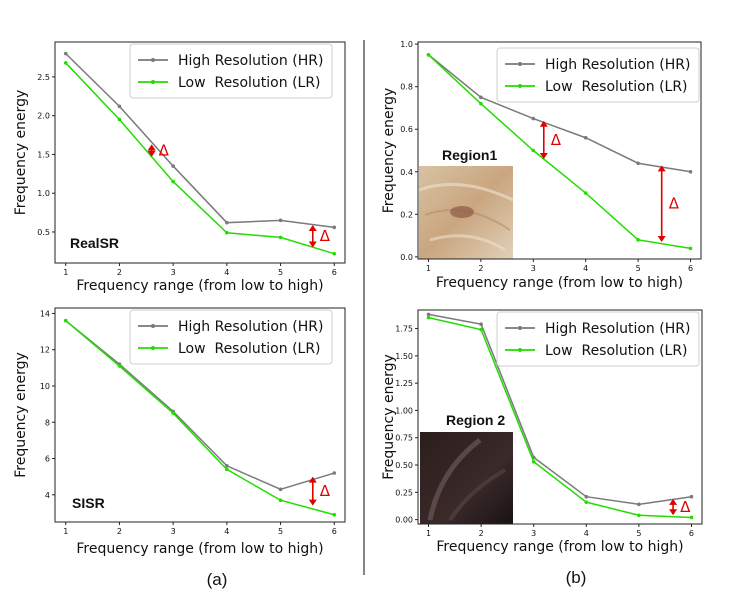 The image size is (732, 601). What do you see at coordinates (43, 154) in the screenshot?
I see `y-tick-label: 1.5` at bounding box center [43, 154].